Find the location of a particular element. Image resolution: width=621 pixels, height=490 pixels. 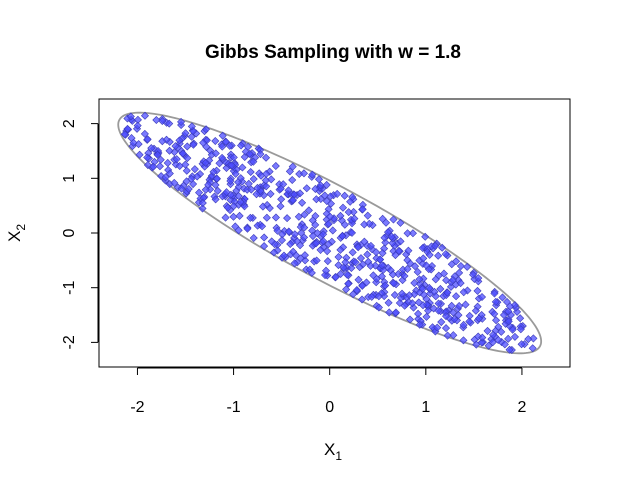

x-tick-label: 2 is located at coordinates (521, 407).